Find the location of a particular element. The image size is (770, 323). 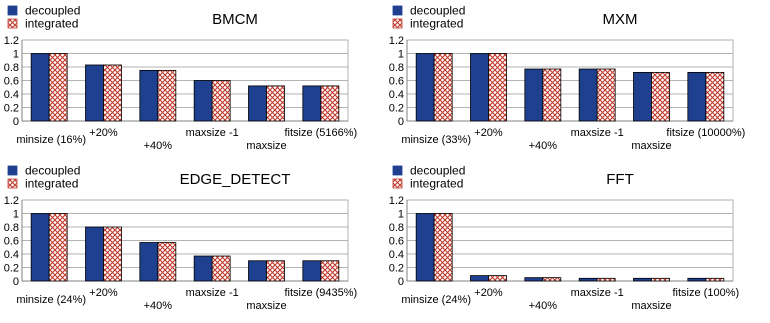

x-category-label: +40% is located at coordinates (158, 306).